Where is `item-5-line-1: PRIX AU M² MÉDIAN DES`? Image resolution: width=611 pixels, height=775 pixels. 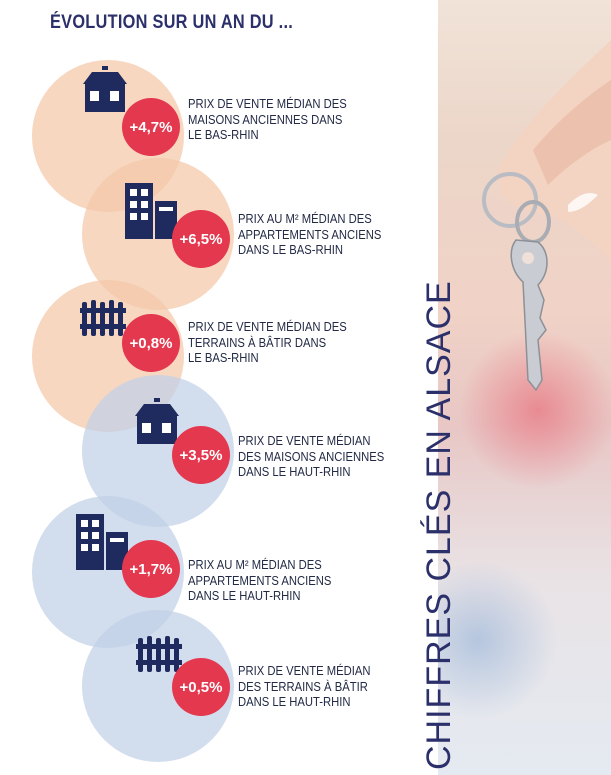 item-5-line-1: PRIX AU M² MÉDIAN DES is located at coordinates (255, 565).